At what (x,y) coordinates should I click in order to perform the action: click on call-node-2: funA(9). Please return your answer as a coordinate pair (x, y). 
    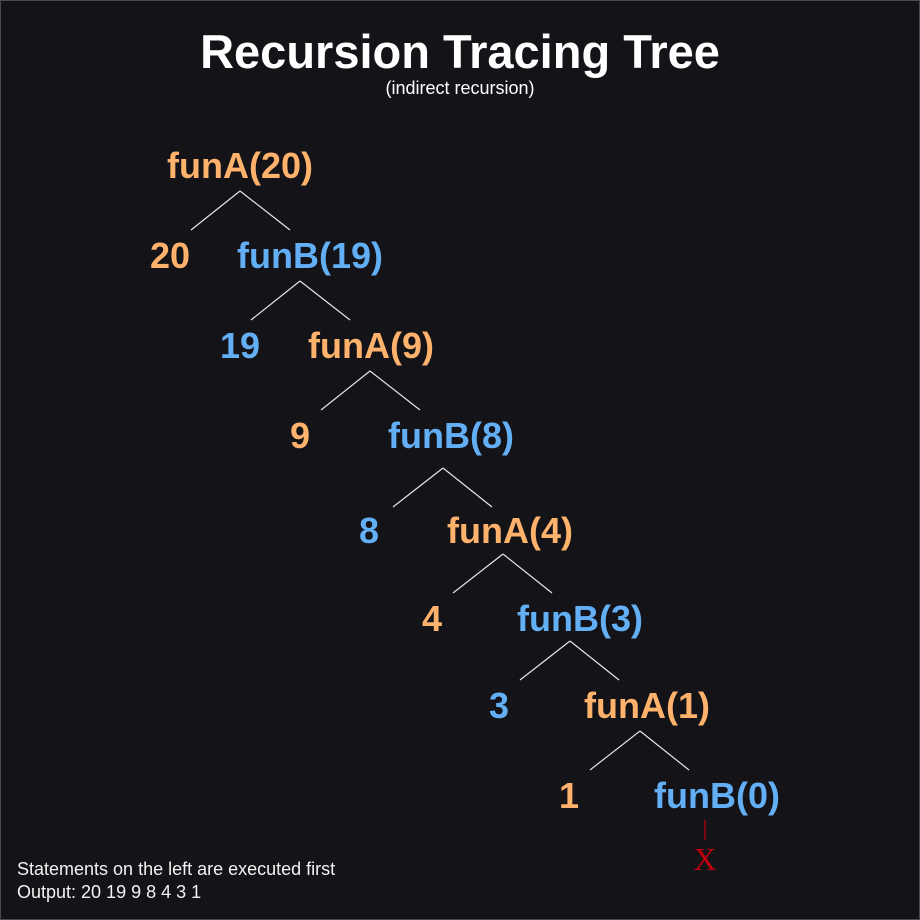
    Looking at the image, I should click on (371, 345).